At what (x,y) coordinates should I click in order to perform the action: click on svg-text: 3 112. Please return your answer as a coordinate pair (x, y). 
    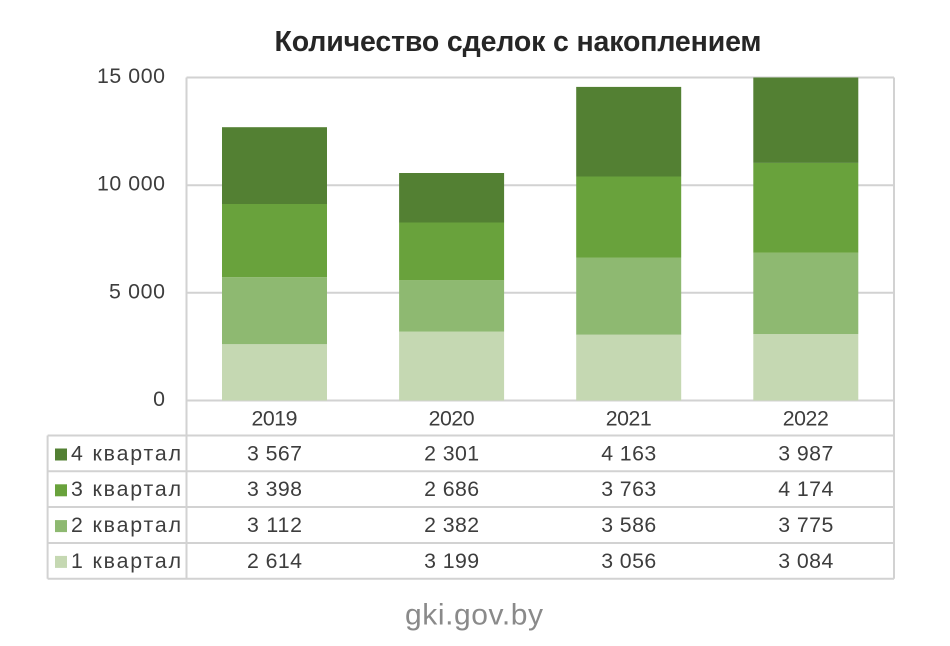
    Looking at the image, I should click on (274, 525).